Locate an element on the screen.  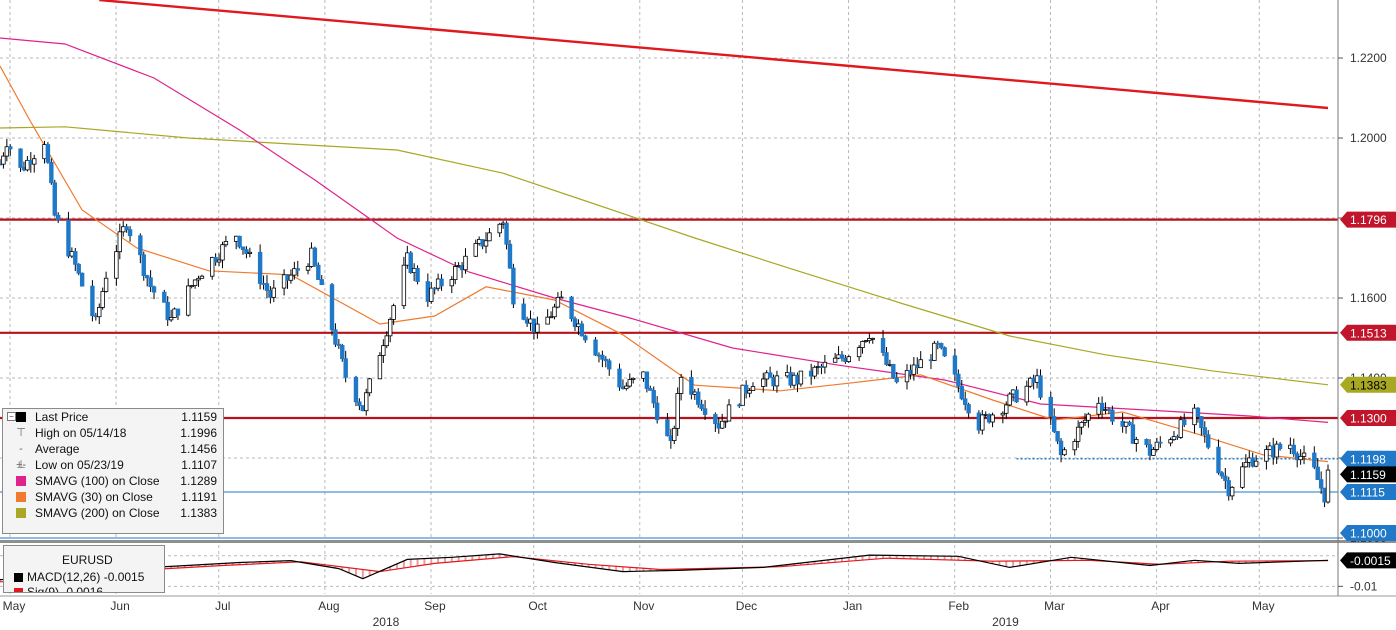
legend-row-high: ⊤ High on 05/14/18 1.1996 is located at coordinates (116, 433).